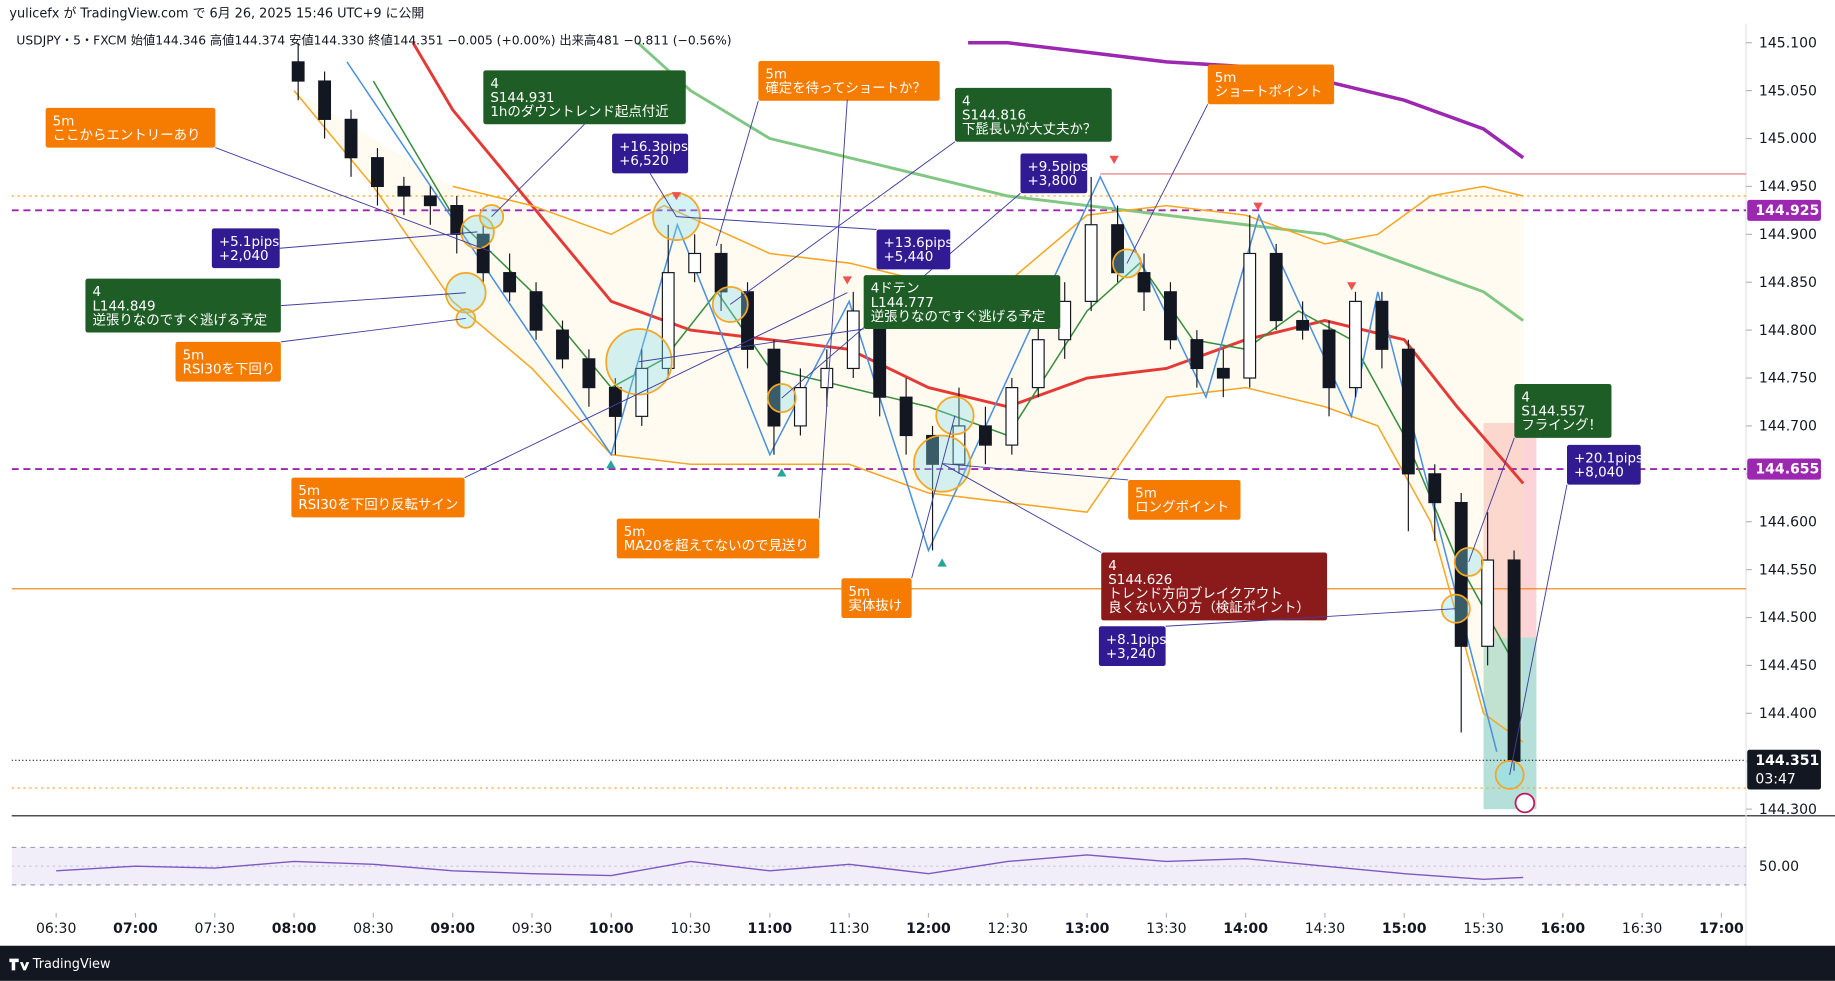  Describe the element at coordinates (378, 505) in the screenshot. I see `annotation-text: RSI30を下回り反転サイン` at that location.